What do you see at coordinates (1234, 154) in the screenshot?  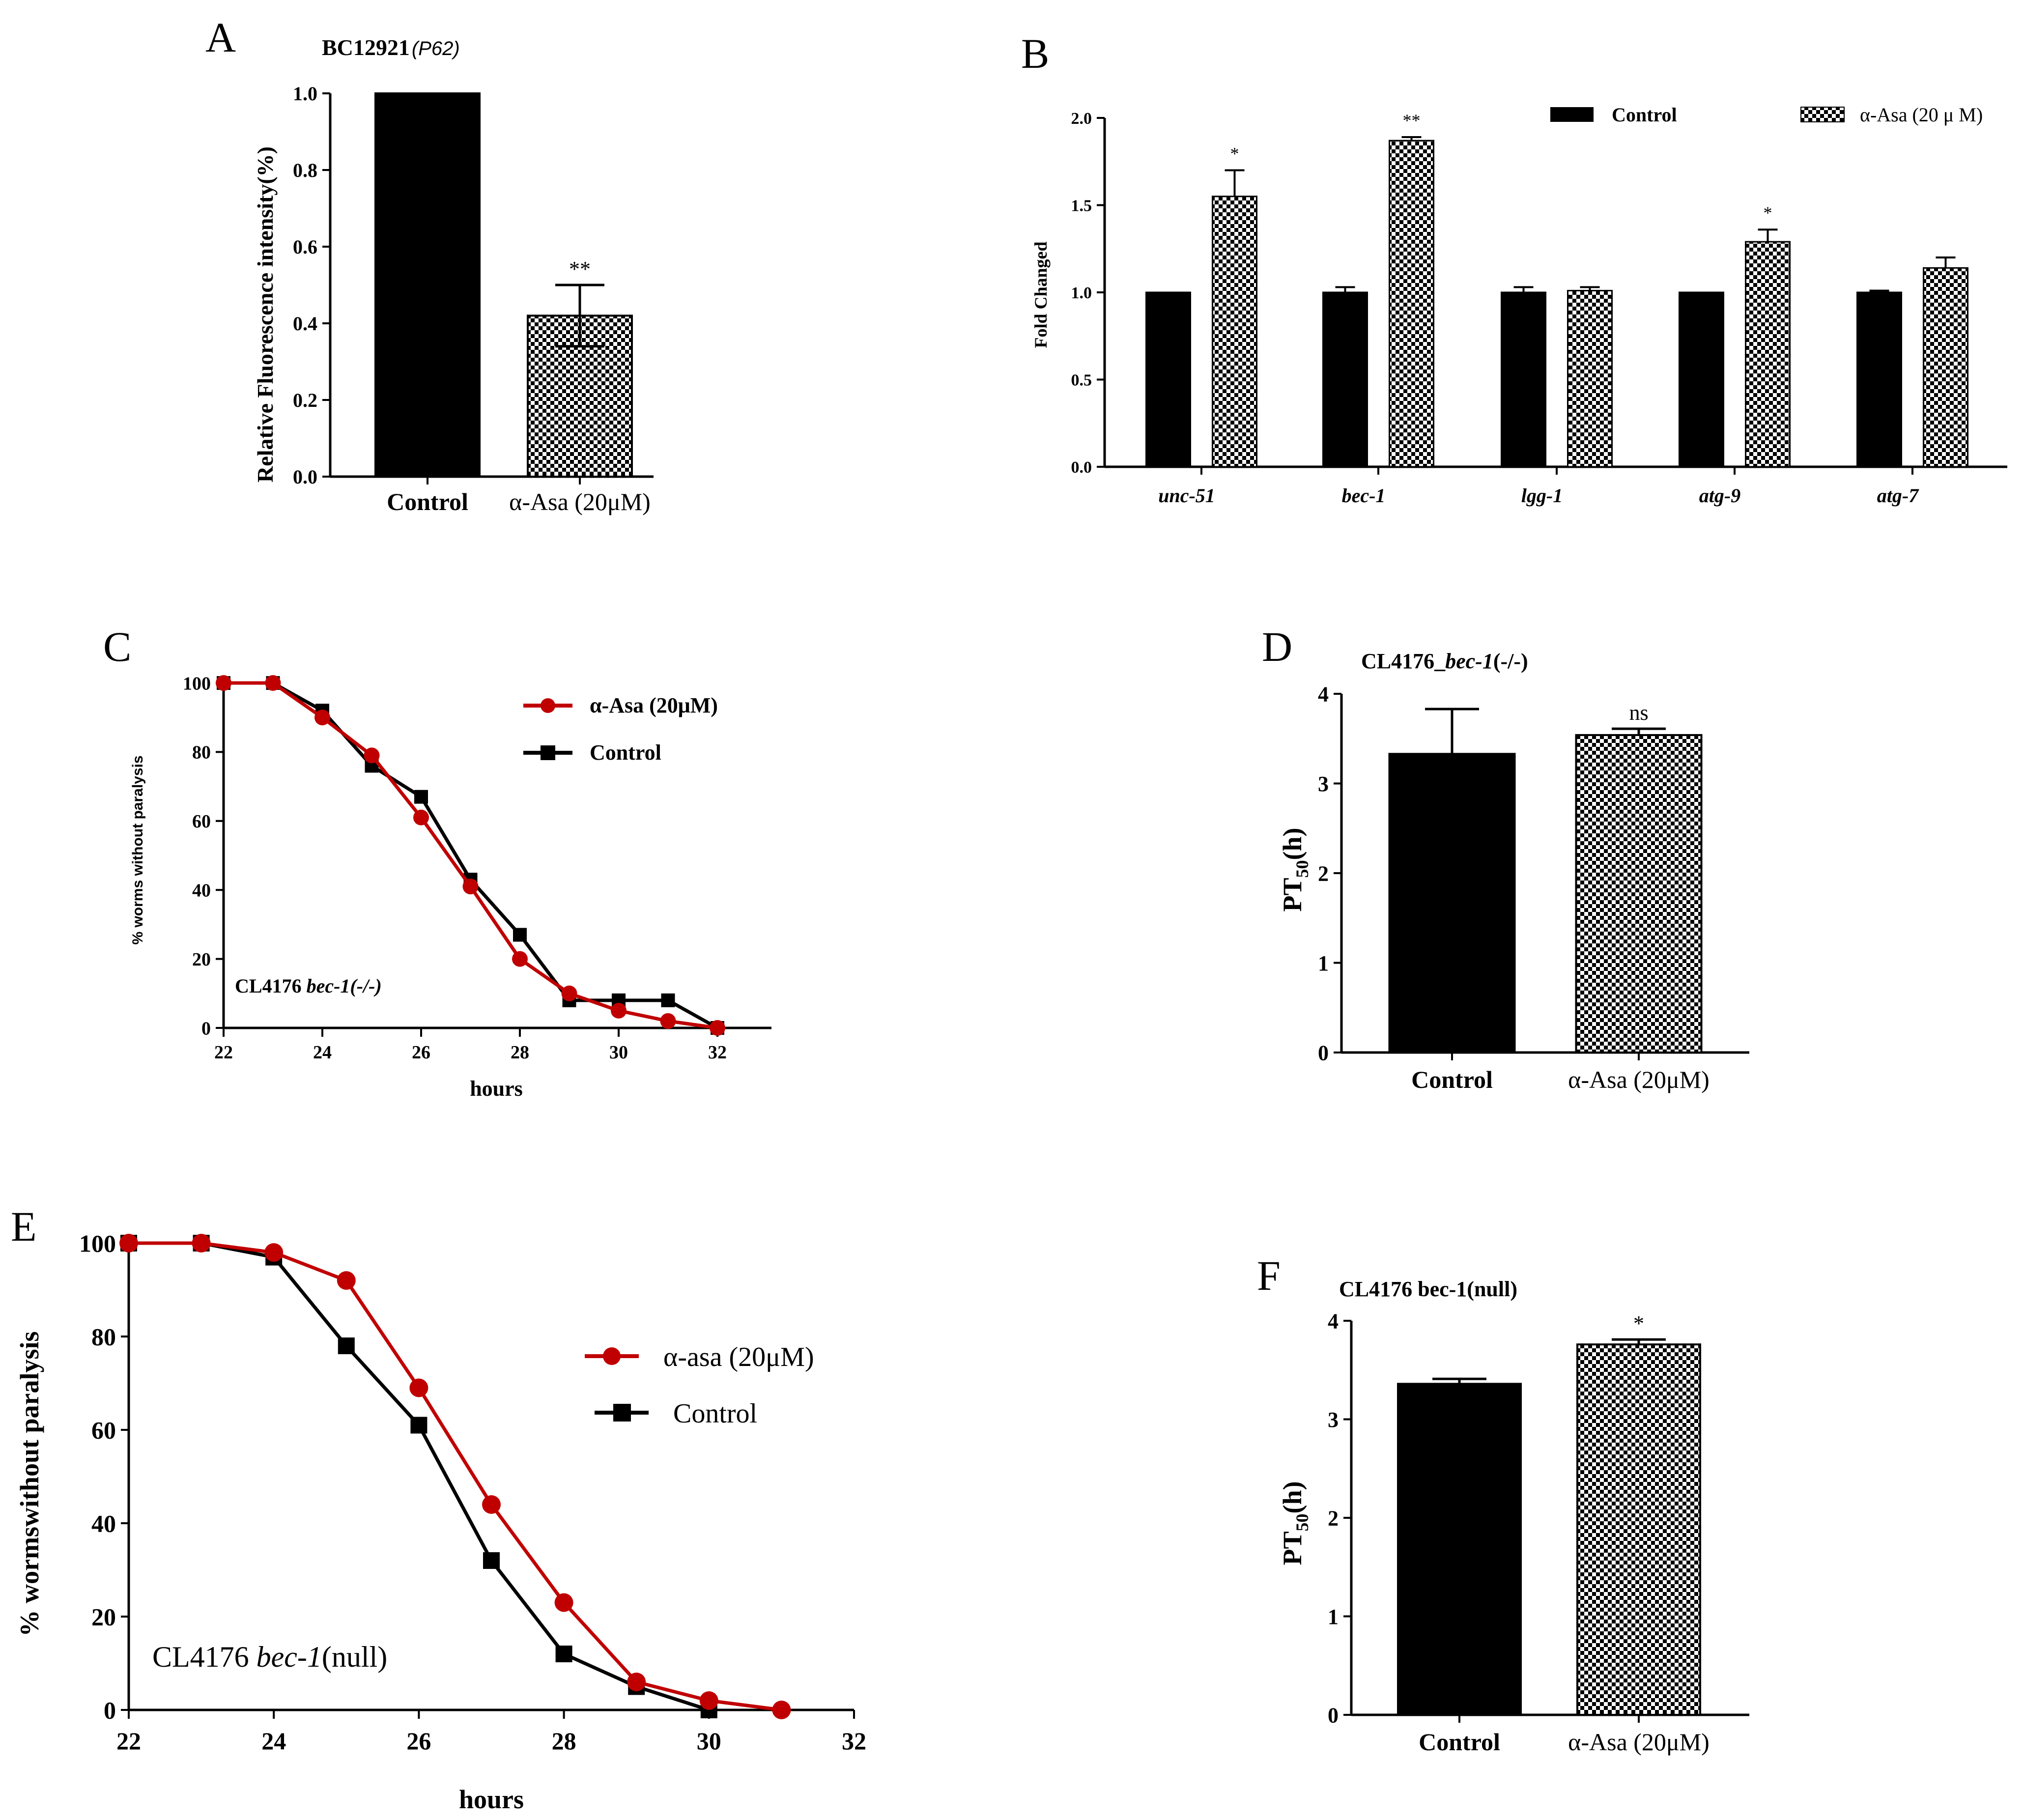 I see `B-plot-significance: *` at bounding box center [1234, 154].